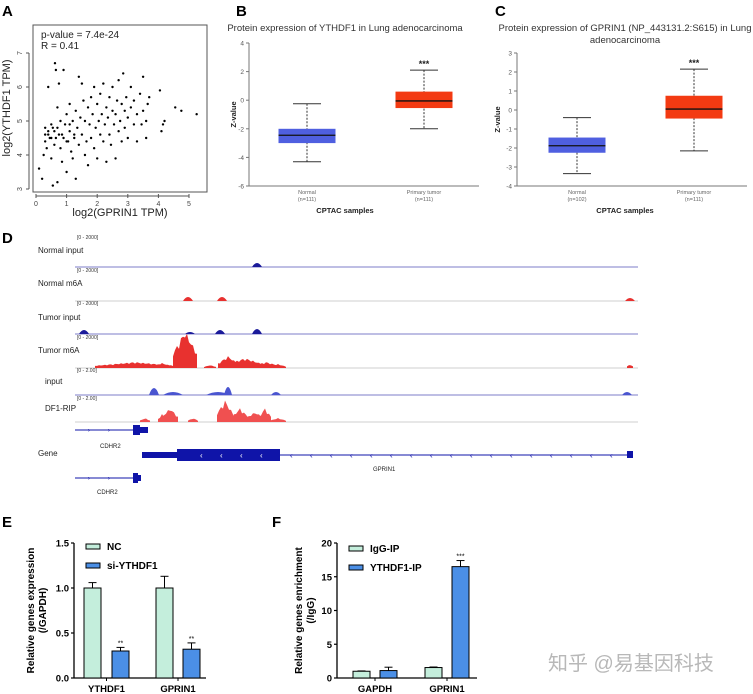 Image resolution: width=753 pixels, height=694 pixels. I want to click on y-tick-label: 1.0, so click(62, 589).